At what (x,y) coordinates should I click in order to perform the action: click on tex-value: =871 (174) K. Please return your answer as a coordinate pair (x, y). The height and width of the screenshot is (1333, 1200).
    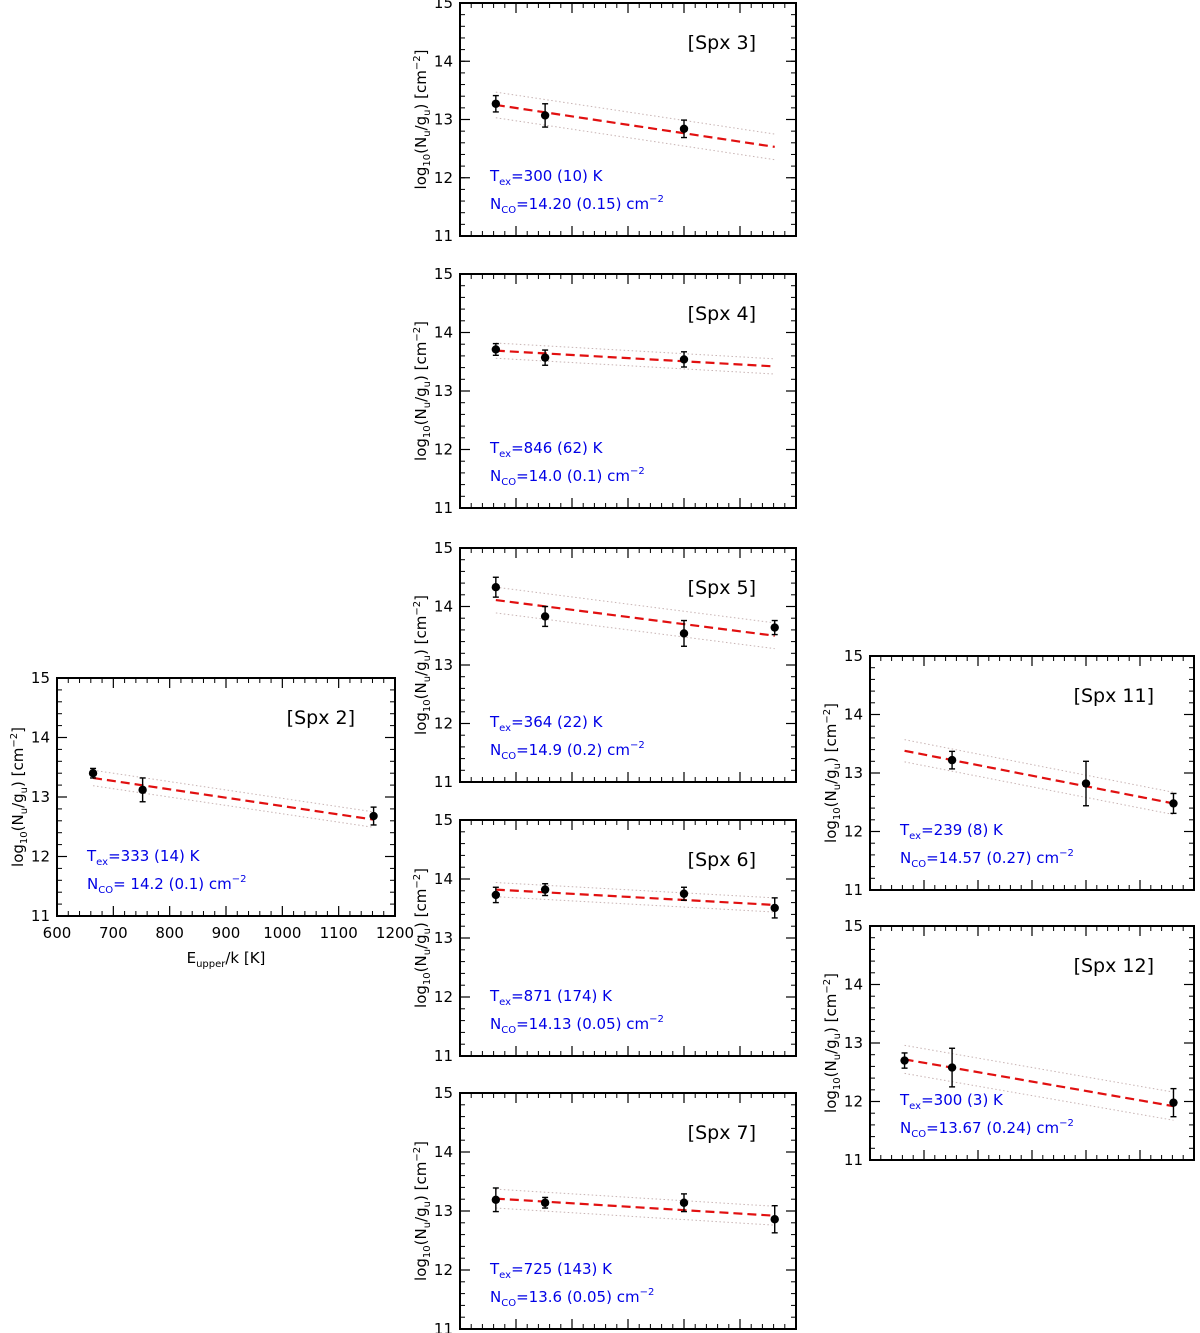
    Looking at the image, I should click on (562, 996).